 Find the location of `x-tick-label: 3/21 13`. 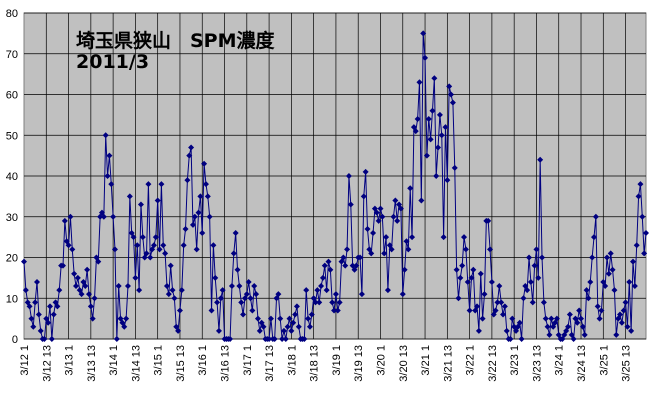

x-tick-label: 3/21 13 is located at coordinates (448, 363).